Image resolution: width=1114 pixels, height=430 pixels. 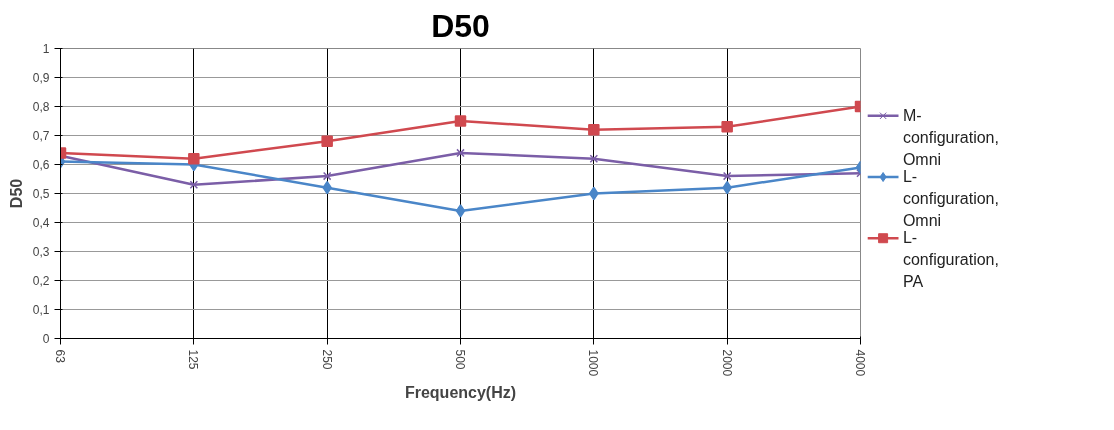 What do you see at coordinates (16, 193) in the screenshot?
I see `y-axis-title: D50` at bounding box center [16, 193].